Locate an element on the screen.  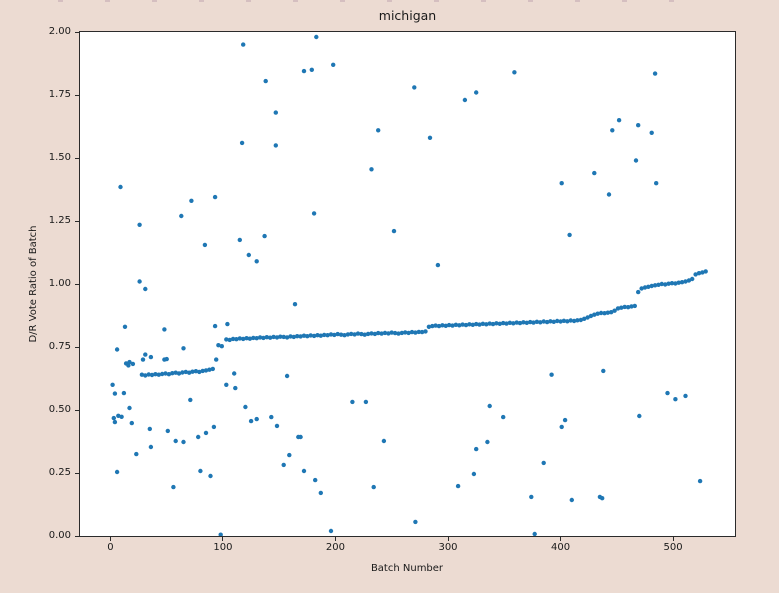
chart-title: michigan is located at coordinates (407, 15).